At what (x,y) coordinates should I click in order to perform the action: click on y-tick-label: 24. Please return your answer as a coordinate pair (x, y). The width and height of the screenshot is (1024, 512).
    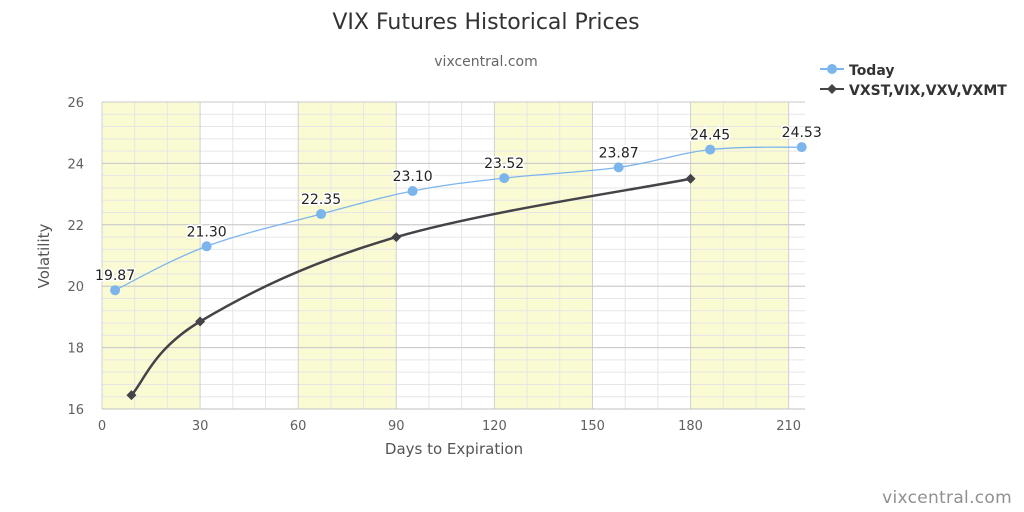
    Looking at the image, I should click on (75, 164).